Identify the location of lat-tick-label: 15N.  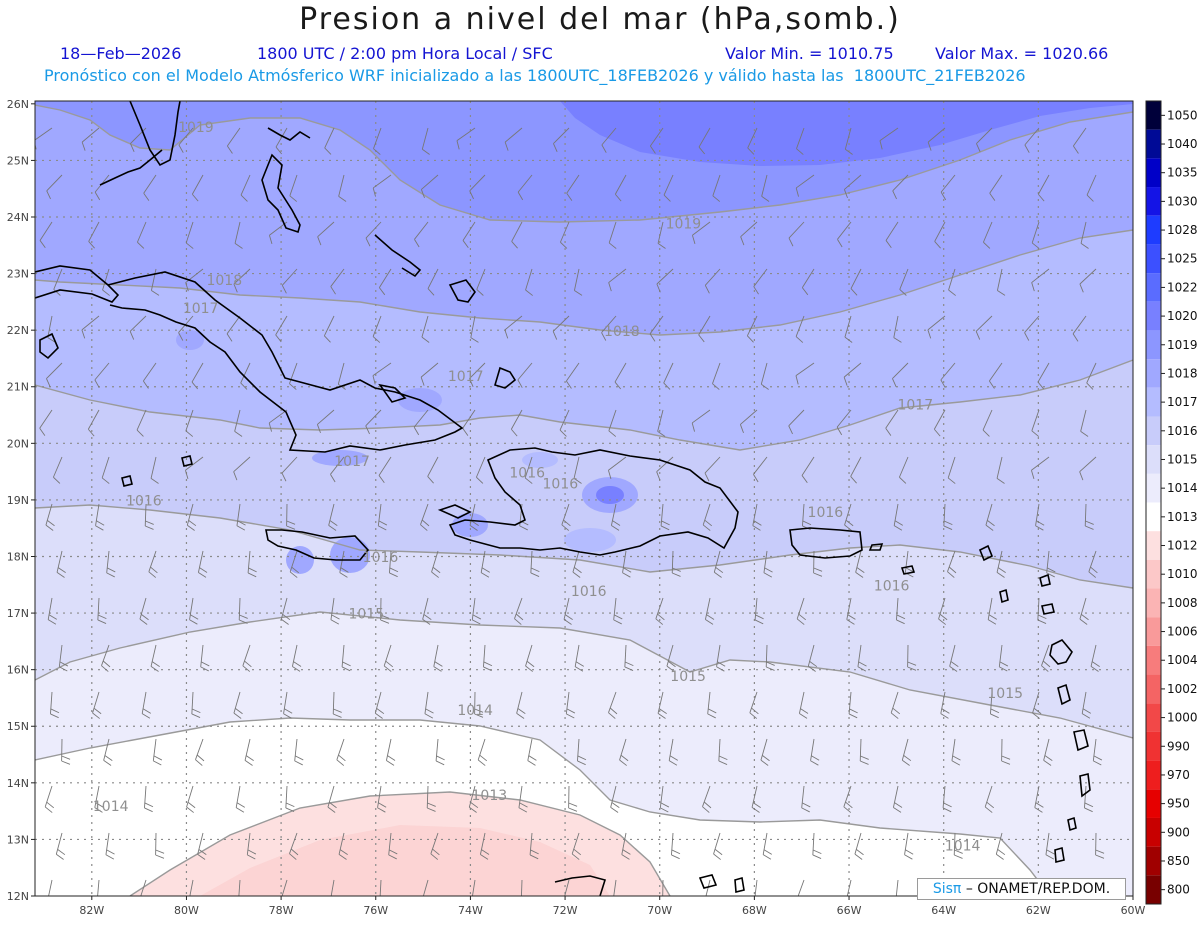
(18, 726).